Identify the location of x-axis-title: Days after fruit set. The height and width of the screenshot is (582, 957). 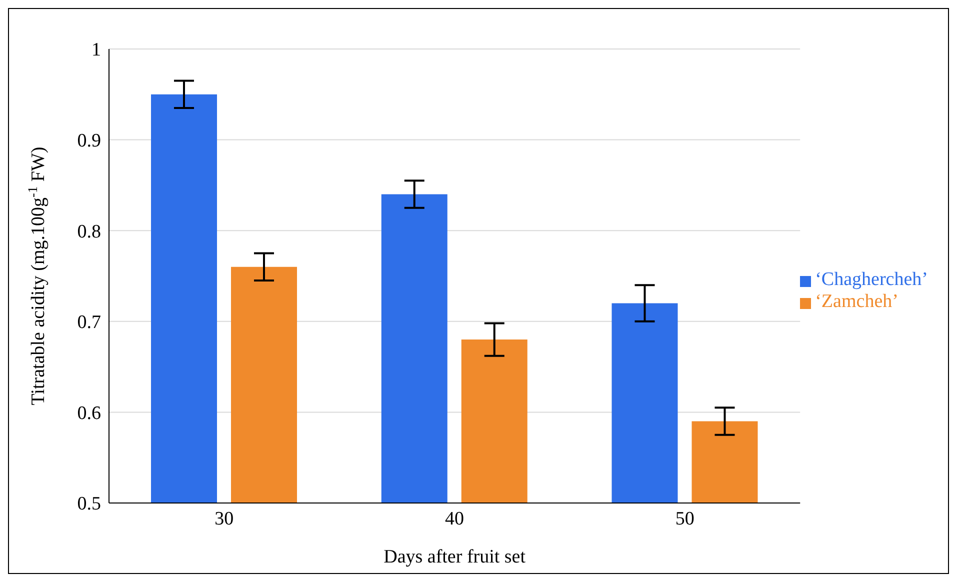
(455, 557).